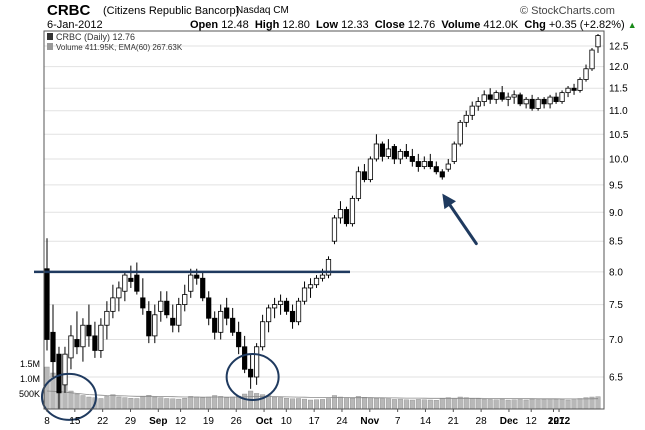 Image resolution: width=645 pixels, height=430 pixels. Describe the element at coordinates (618, 111) in the screenshot. I see `price-tick-label: 11.0` at that location.